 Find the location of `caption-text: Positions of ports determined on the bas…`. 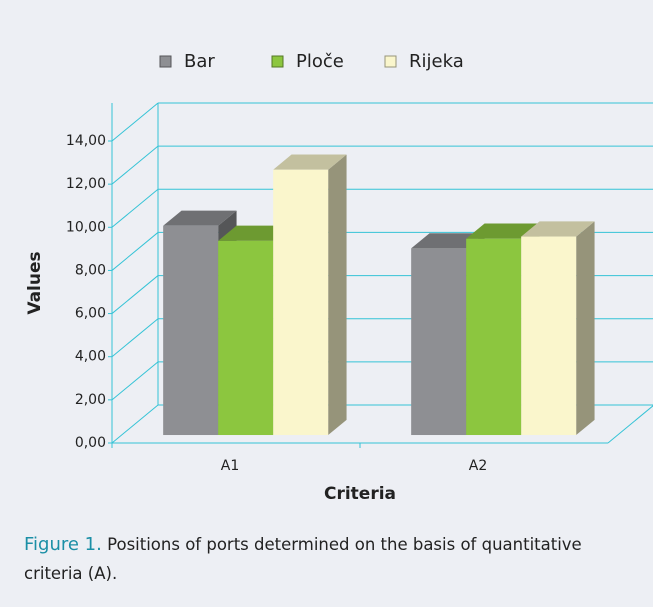

caption-text: Positions of ports determined on the bas… is located at coordinates (303, 559).